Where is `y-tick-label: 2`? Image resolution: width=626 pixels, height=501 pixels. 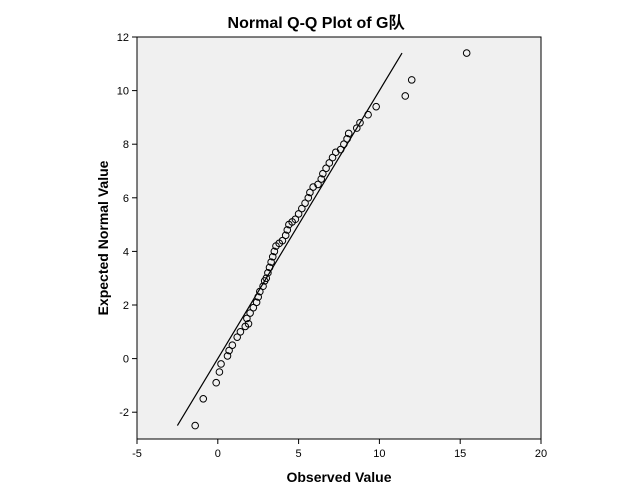 y-tick-label: 2 is located at coordinates (126, 306).